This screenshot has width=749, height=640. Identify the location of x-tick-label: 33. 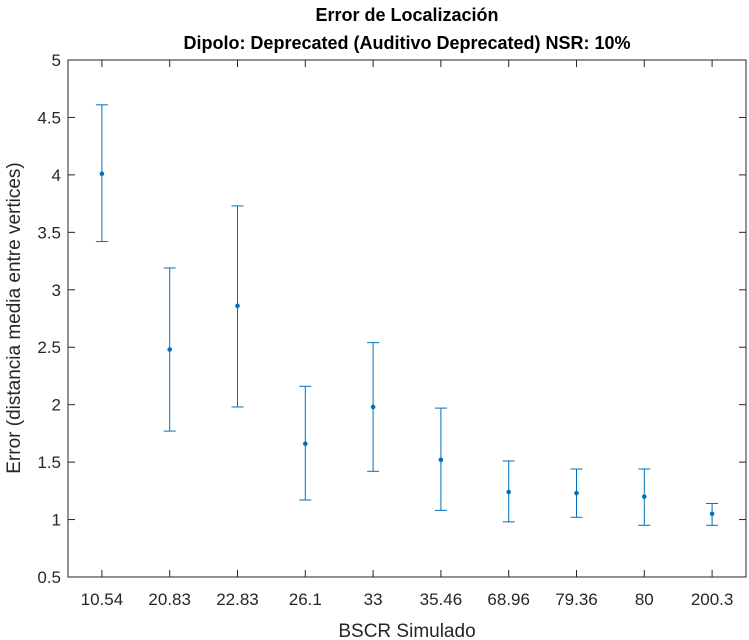
(373, 599).